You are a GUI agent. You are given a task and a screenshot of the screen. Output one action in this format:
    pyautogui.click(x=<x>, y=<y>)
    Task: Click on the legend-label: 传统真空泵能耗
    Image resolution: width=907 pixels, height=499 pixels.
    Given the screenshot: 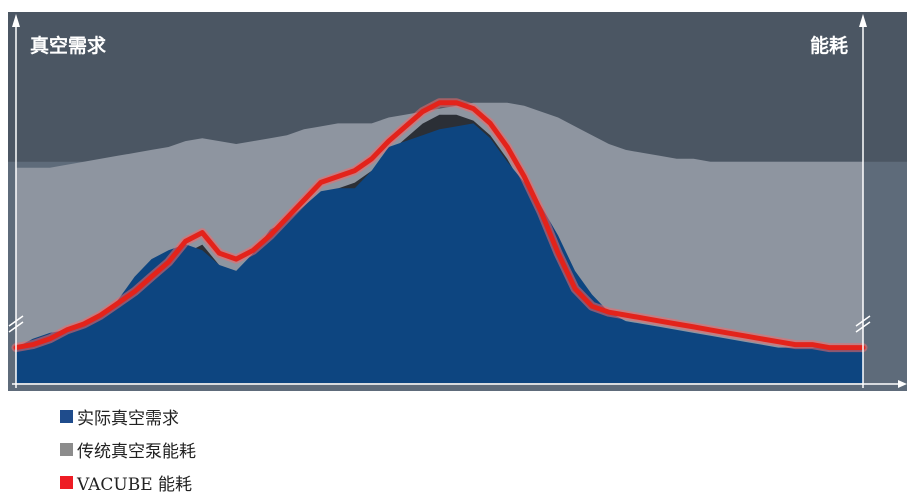 What is the action you would take?
    pyautogui.click(x=136, y=452)
    